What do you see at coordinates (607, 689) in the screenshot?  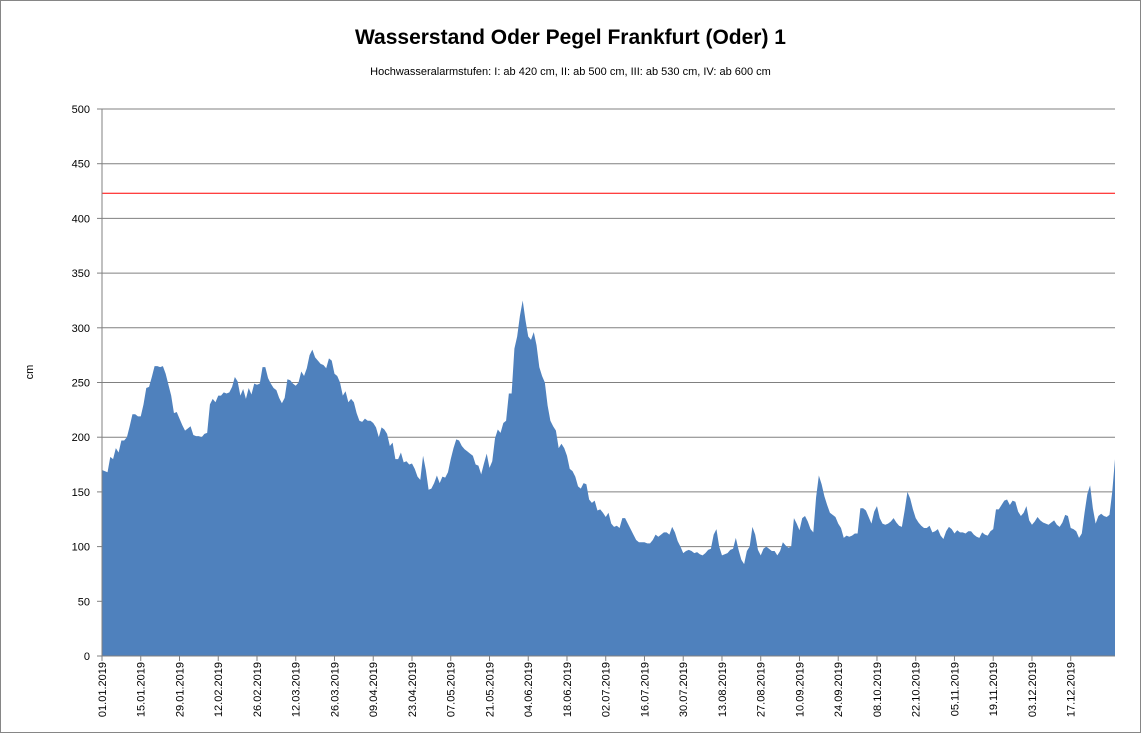 I see `x-tick-label: 02.07.2019` at bounding box center [607, 689].